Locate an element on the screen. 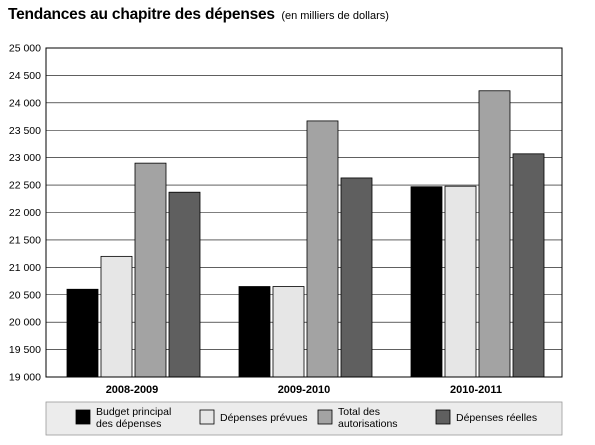 This screenshot has width=595, height=445. y-tick-label: 23 000 is located at coordinates (25, 158).